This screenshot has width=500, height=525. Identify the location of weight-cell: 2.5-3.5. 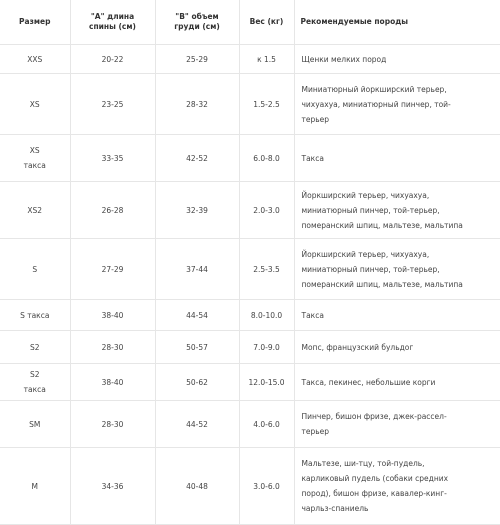
(267, 269).